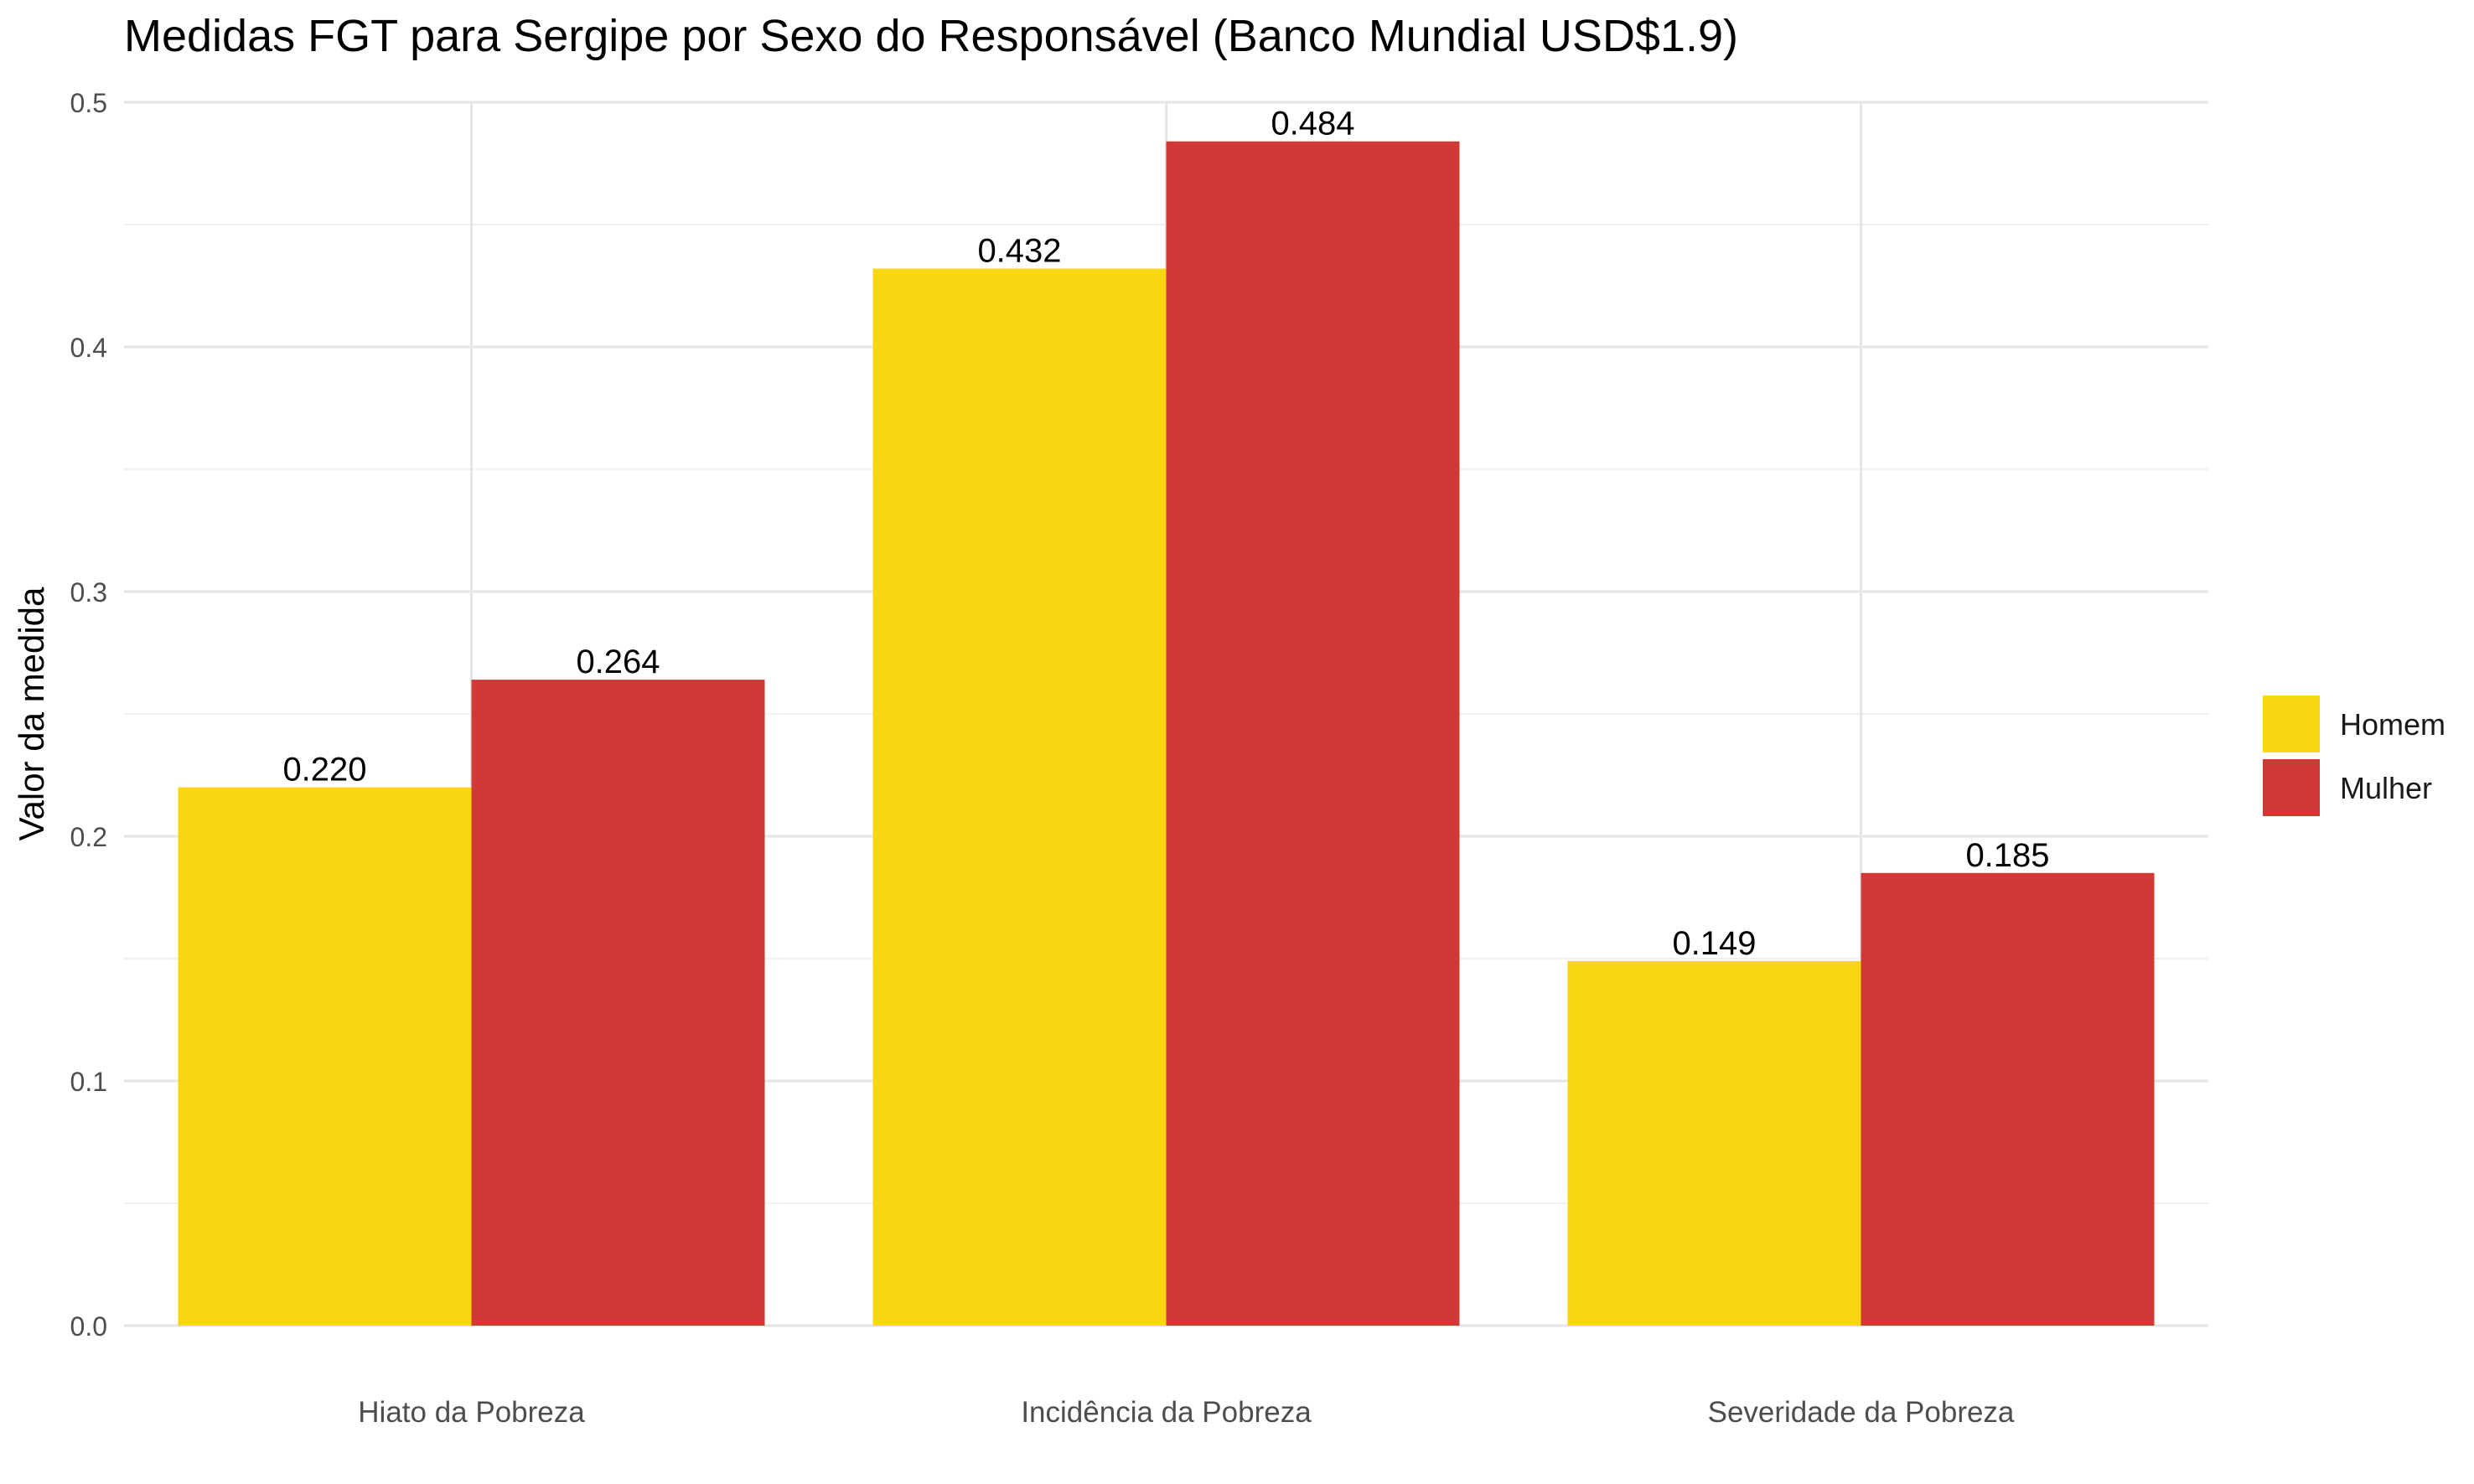  I want to click on legend-swatch-homem, so click(2291, 723).